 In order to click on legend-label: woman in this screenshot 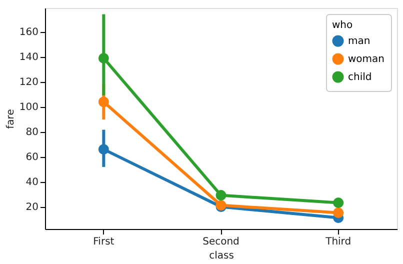, I will do `click(366, 59)`.